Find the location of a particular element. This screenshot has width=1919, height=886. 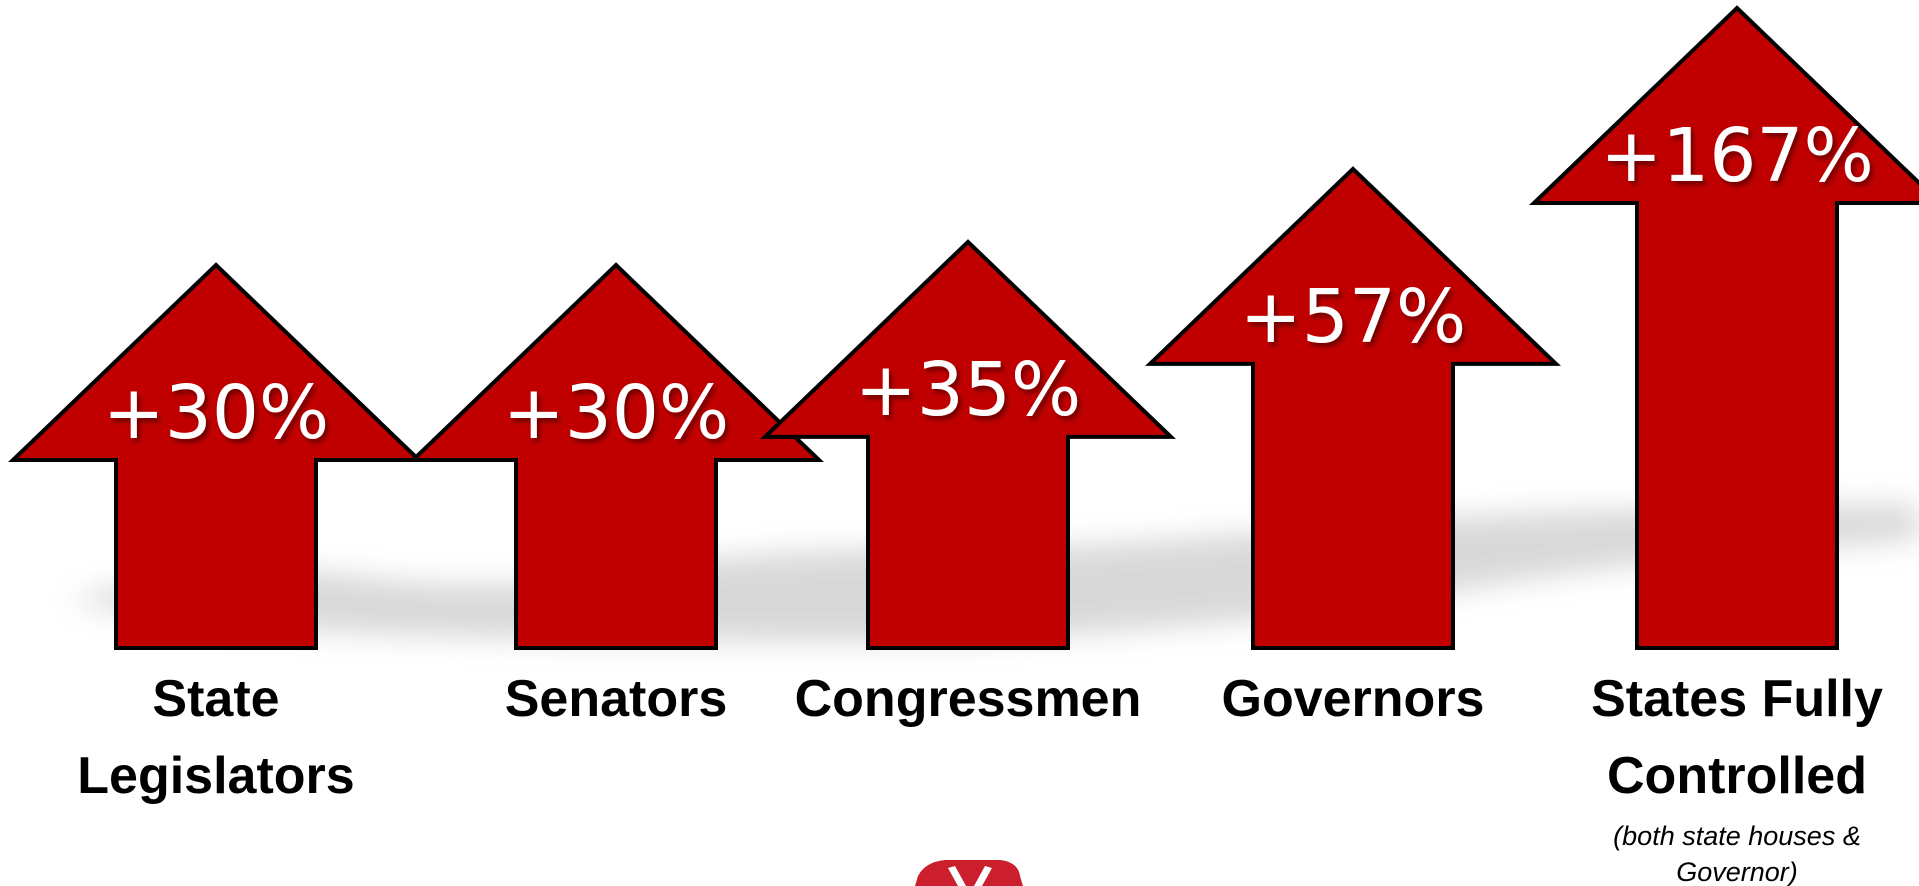

category-label-1-line-2: Legislators is located at coordinates (215, 776).